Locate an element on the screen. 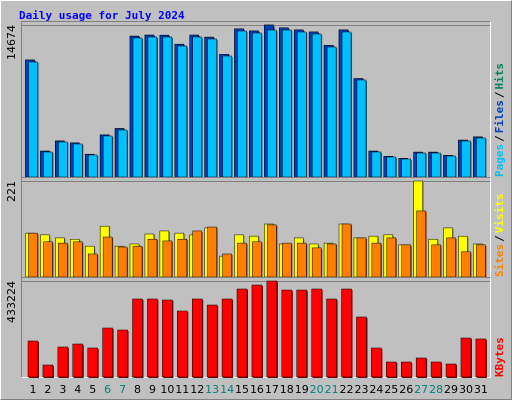  x-tick-label: 13 is located at coordinates (212, 389).